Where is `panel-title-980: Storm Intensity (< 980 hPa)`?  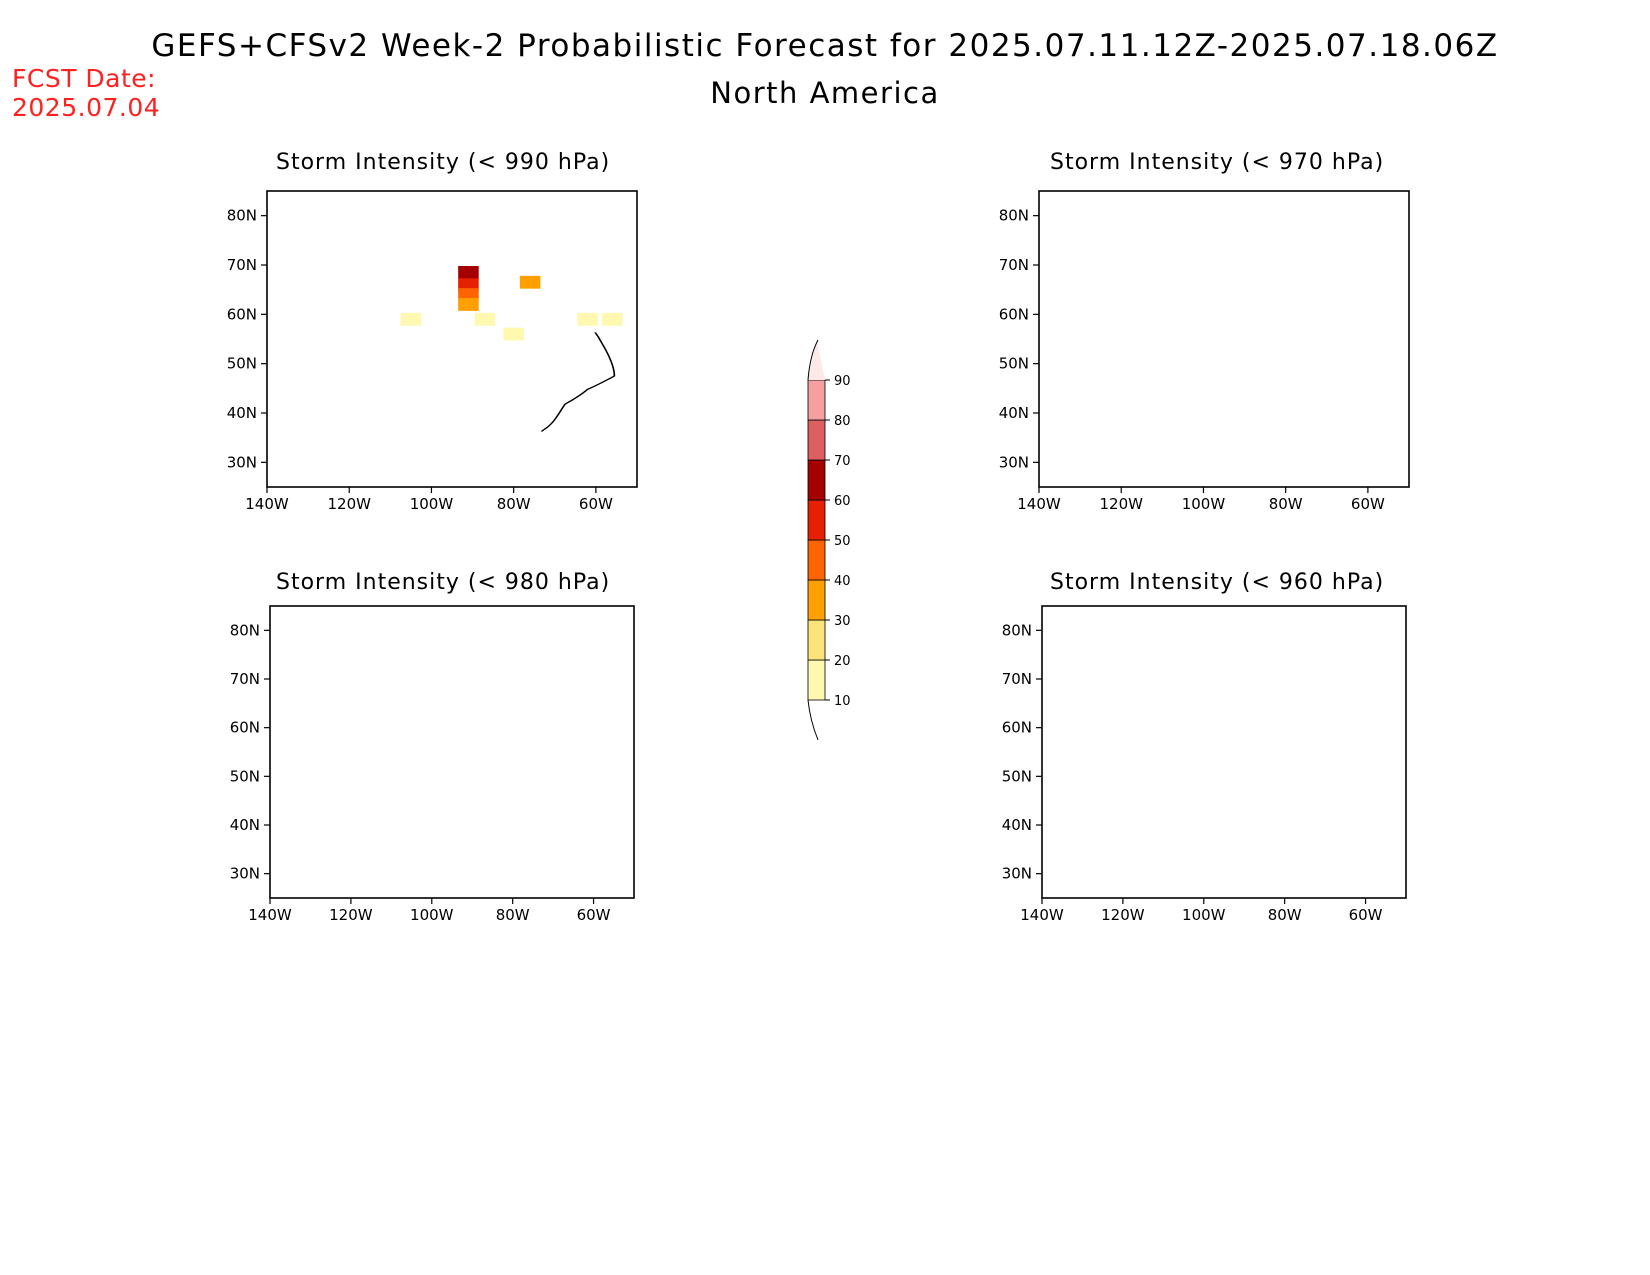 panel-title-980: Storm Intensity (< 980 hPa) is located at coordinates (443, 582).